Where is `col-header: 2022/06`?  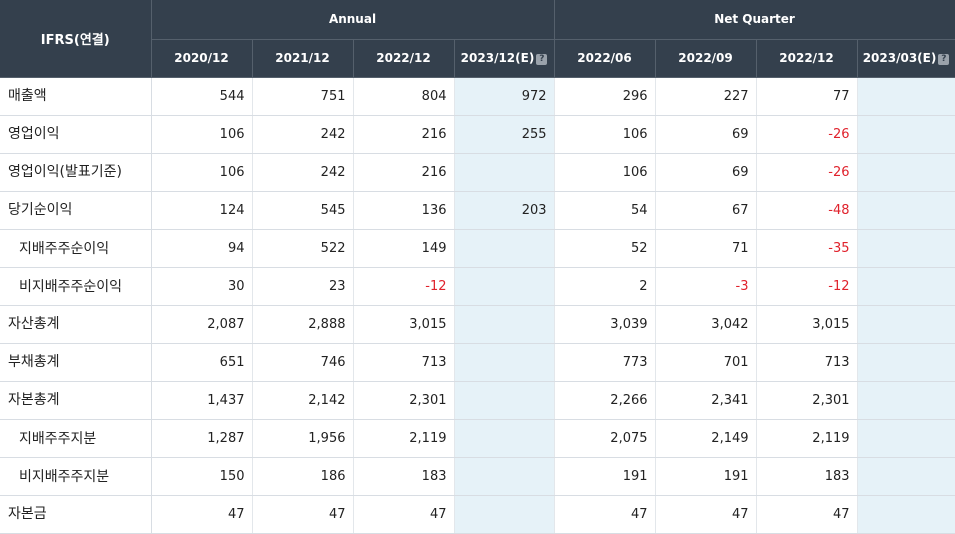
col-header: 2022/06 is located at coordinates (605, 58).